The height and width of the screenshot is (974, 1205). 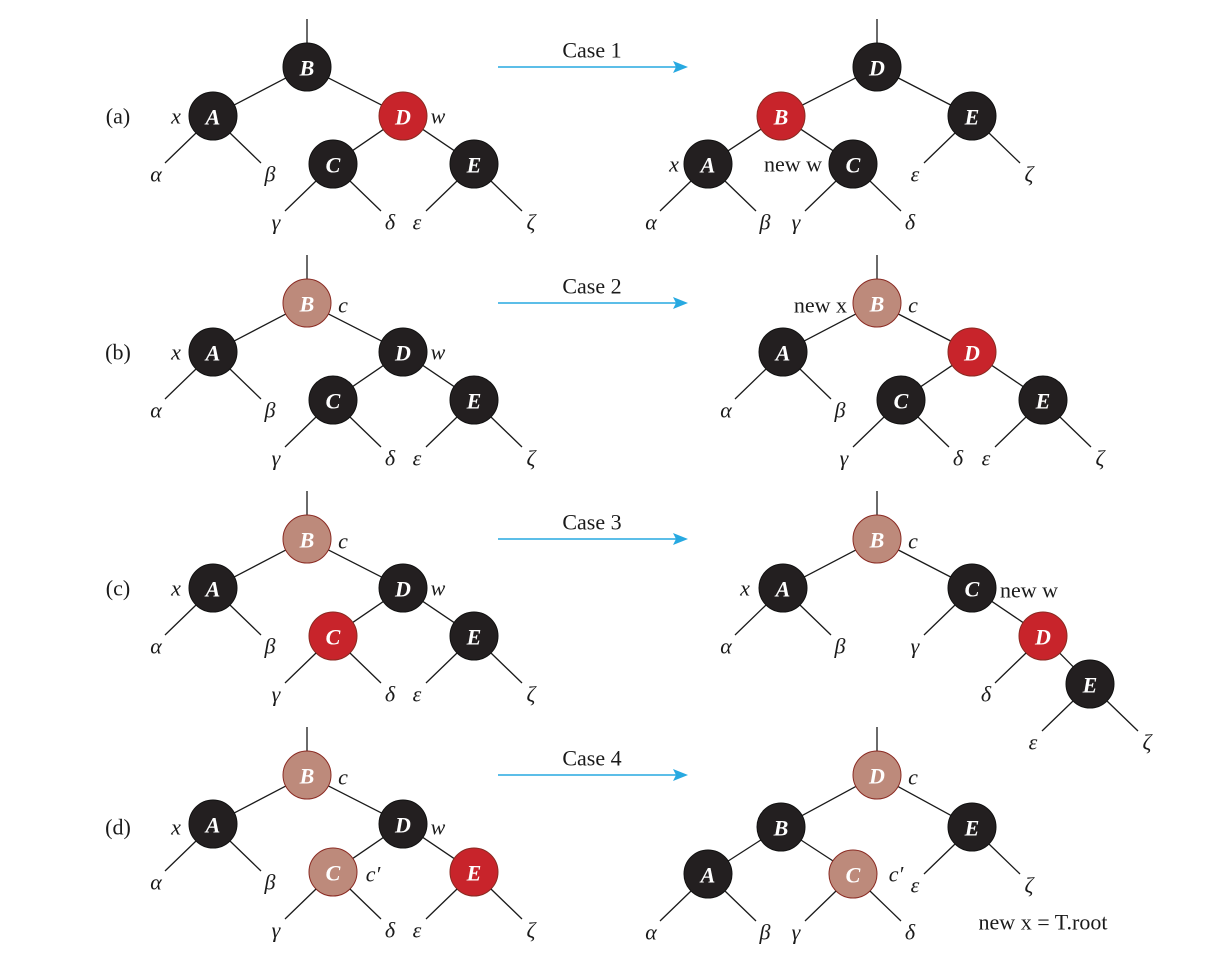 I want to click on a-before-node-E-circle, so click(x=474, y=164).